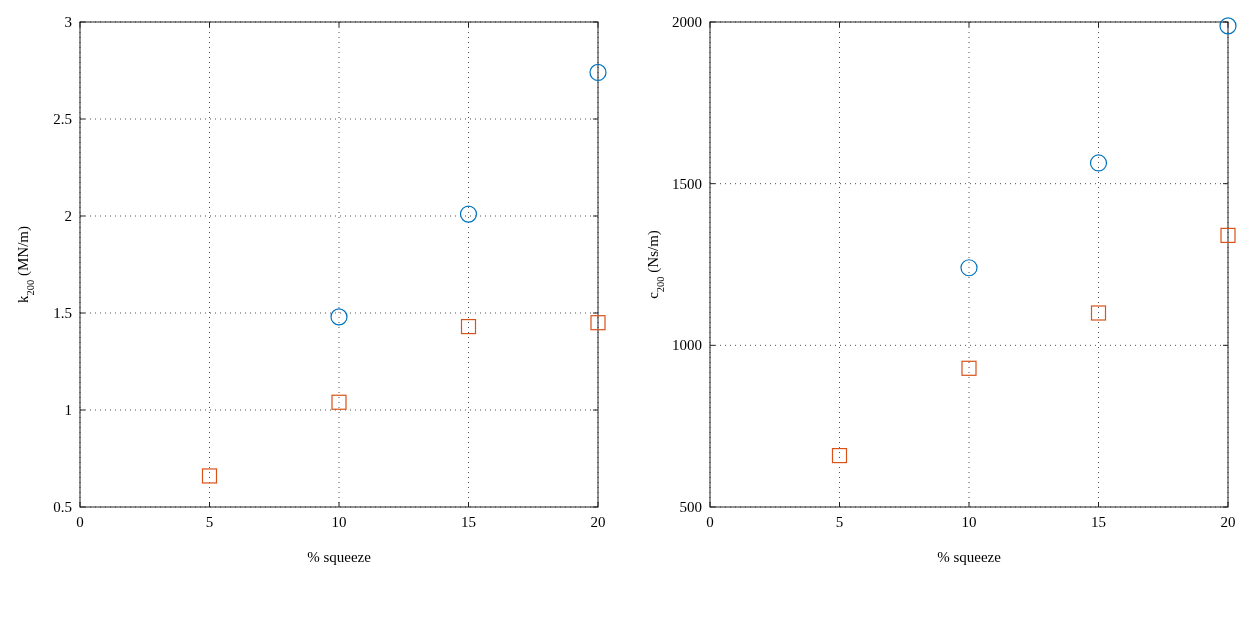 The height and width of the screenshot is (640, 1256). Describe the element at coordinates (62, 119) in the screenshot. I see `y-tick-label: 2.5` at that location.